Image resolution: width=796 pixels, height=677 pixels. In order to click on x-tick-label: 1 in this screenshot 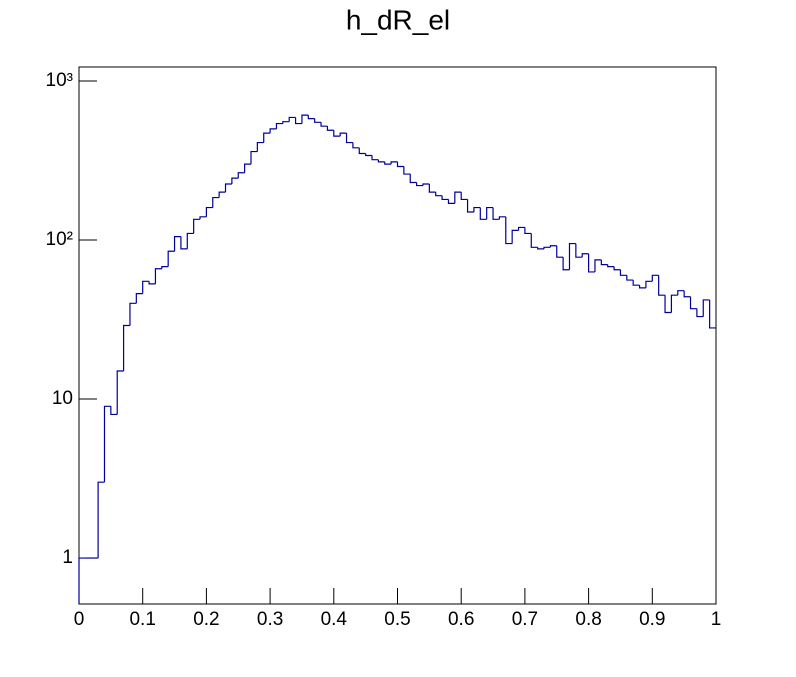, I will do `click(716, 619)`.